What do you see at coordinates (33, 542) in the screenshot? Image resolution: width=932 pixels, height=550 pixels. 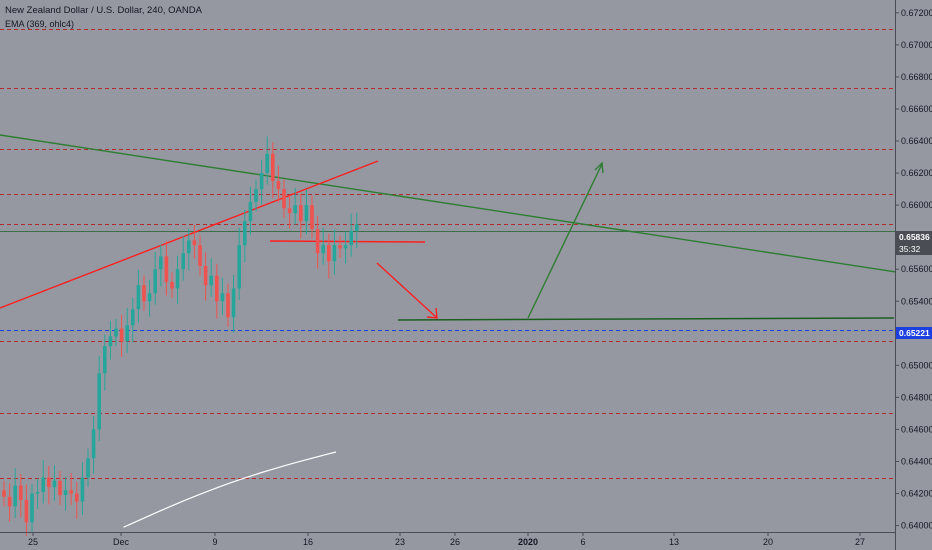 I see `time-tick-label: 25` at bounding box center [33, 542].